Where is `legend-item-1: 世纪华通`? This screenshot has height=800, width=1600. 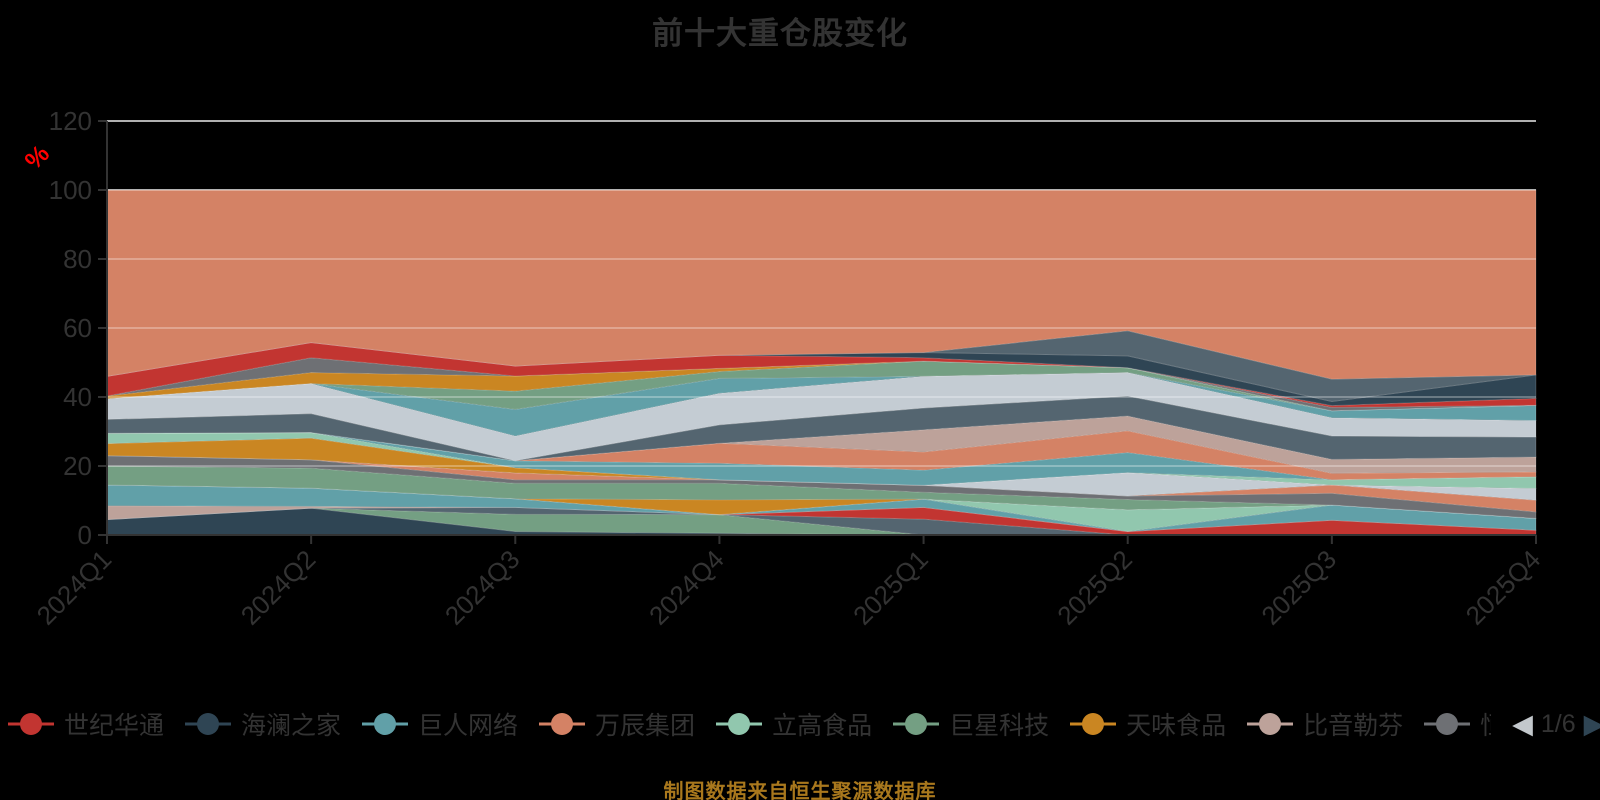 legend-item-1: 世纪华通 is located at coordinates (86, 724).